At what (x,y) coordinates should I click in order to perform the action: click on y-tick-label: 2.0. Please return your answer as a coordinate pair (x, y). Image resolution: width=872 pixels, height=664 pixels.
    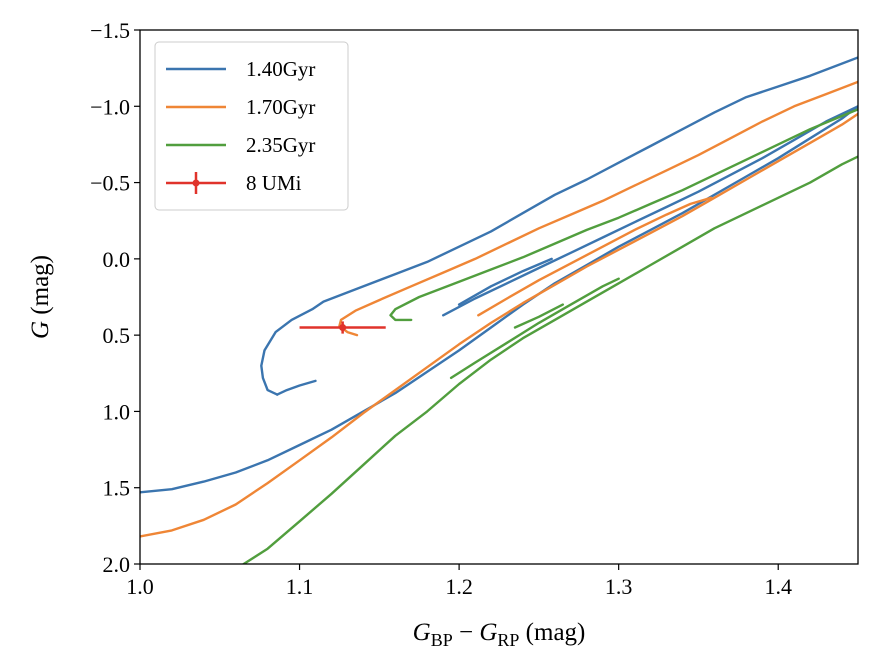
    Looking at the image, I should click on (117, 564).